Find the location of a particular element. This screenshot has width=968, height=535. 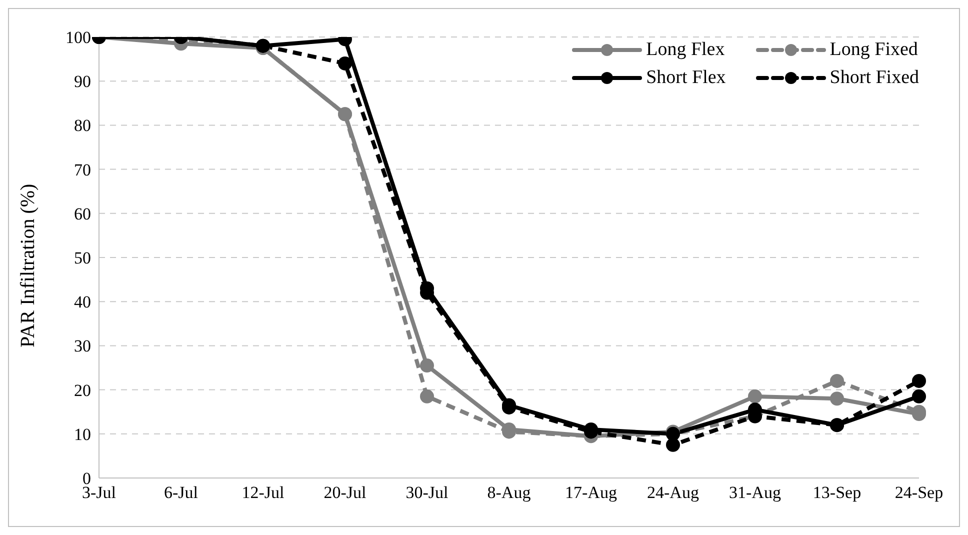

legend-label: Long Flex is located at coordinates (685, 50).